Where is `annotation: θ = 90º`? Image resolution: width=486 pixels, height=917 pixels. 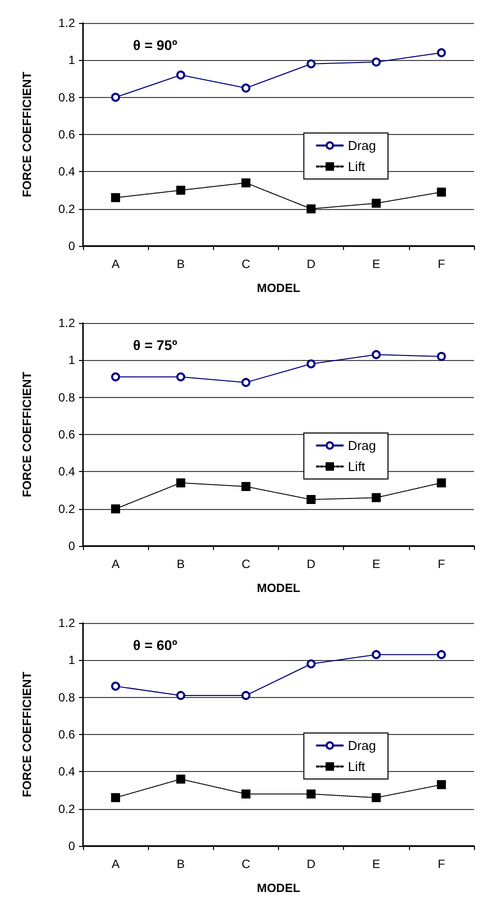
annotation: θ = 90º is located at coordinates (155, 45).